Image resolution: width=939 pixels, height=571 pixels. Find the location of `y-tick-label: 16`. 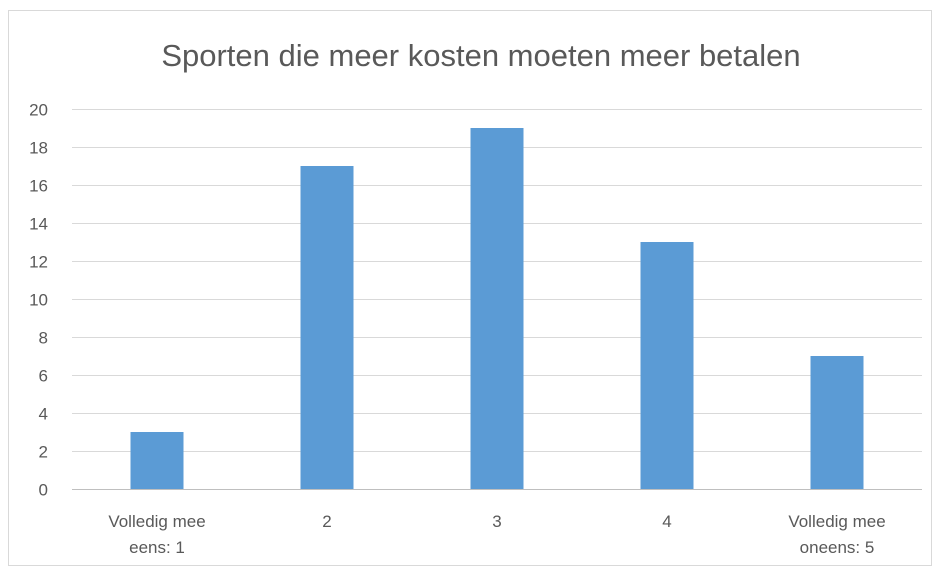

y-tick-label: 16 is located at coordinates (38, 186).